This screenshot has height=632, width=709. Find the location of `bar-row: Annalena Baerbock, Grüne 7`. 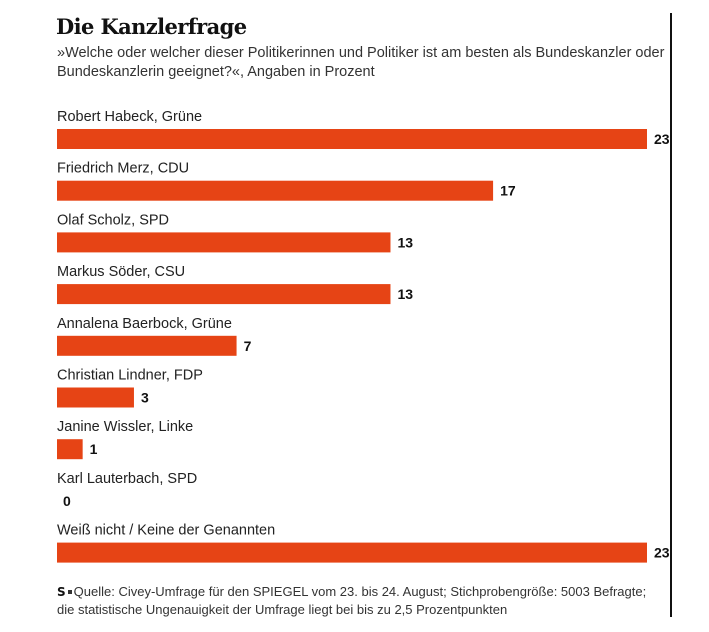

bar-row: Annalena Baerbock, Grüne 7 is located at coordinates (154, 336).